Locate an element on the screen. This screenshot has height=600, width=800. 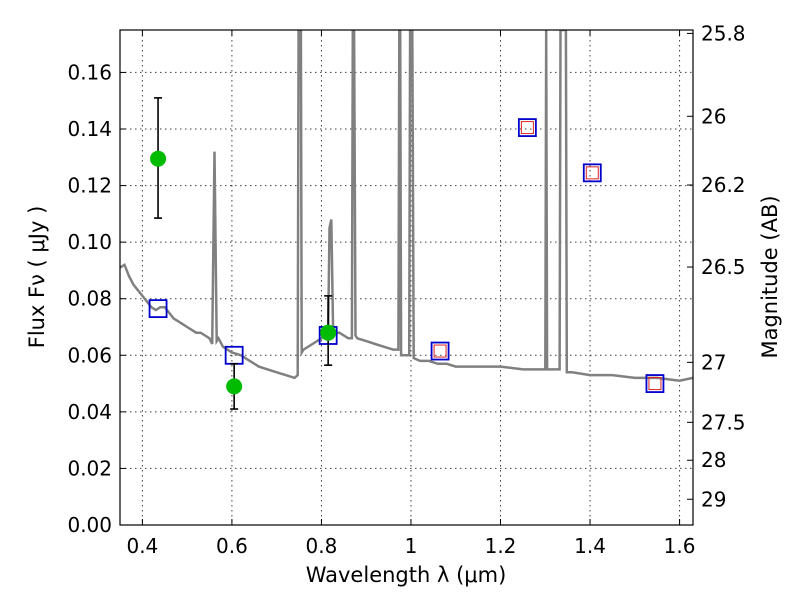
y-tick-label: 0.08 is located at coordinates (89, 299).